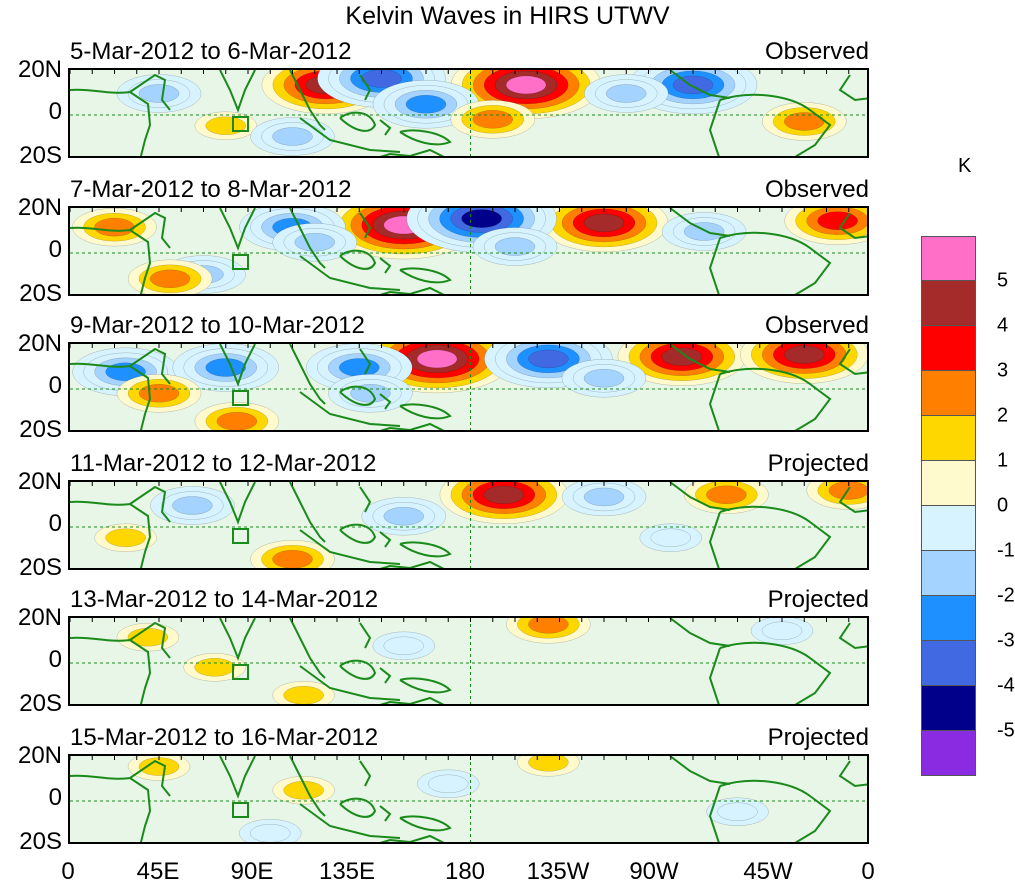 This screenshot has width=1015, height=887. What do you see at coordinates (654, 871) in the screenshot?
I see `lon-tick-label: 90W` at bounding box center [654, 871].